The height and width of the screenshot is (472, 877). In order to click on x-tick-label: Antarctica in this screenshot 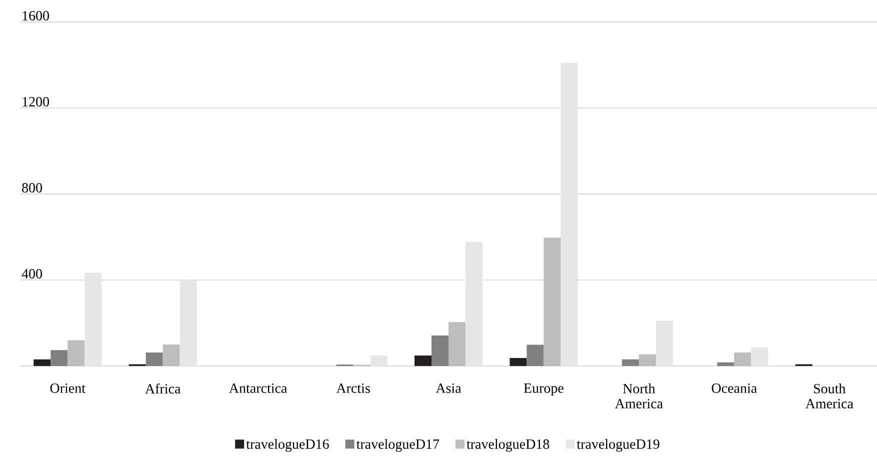, I will do `click(258, 388)`.